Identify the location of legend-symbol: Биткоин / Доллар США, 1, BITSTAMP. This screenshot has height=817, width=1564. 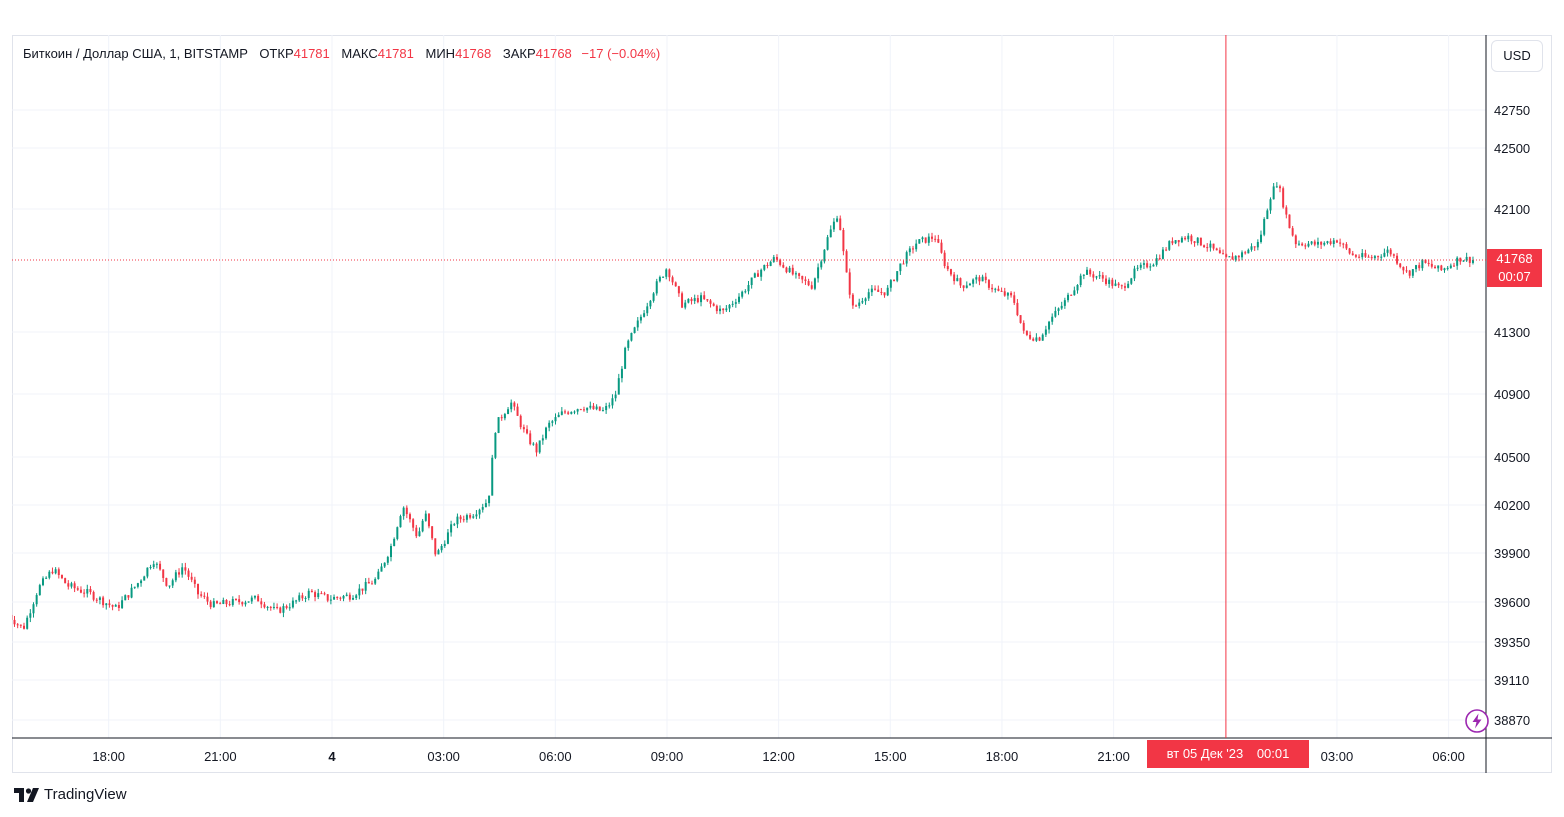
(135, 53).